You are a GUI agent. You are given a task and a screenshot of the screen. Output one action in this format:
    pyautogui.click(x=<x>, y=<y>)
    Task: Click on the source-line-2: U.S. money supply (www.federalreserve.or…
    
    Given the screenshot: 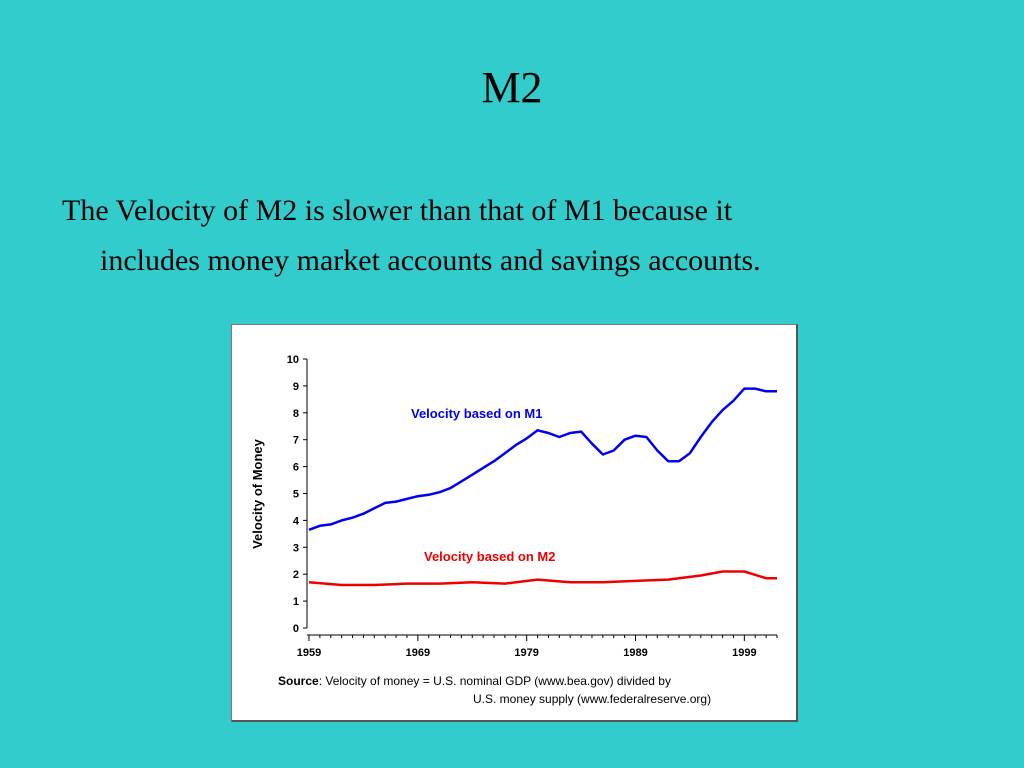 What is the action you would take?
    pyautogui.click(x=592, y=699)
    